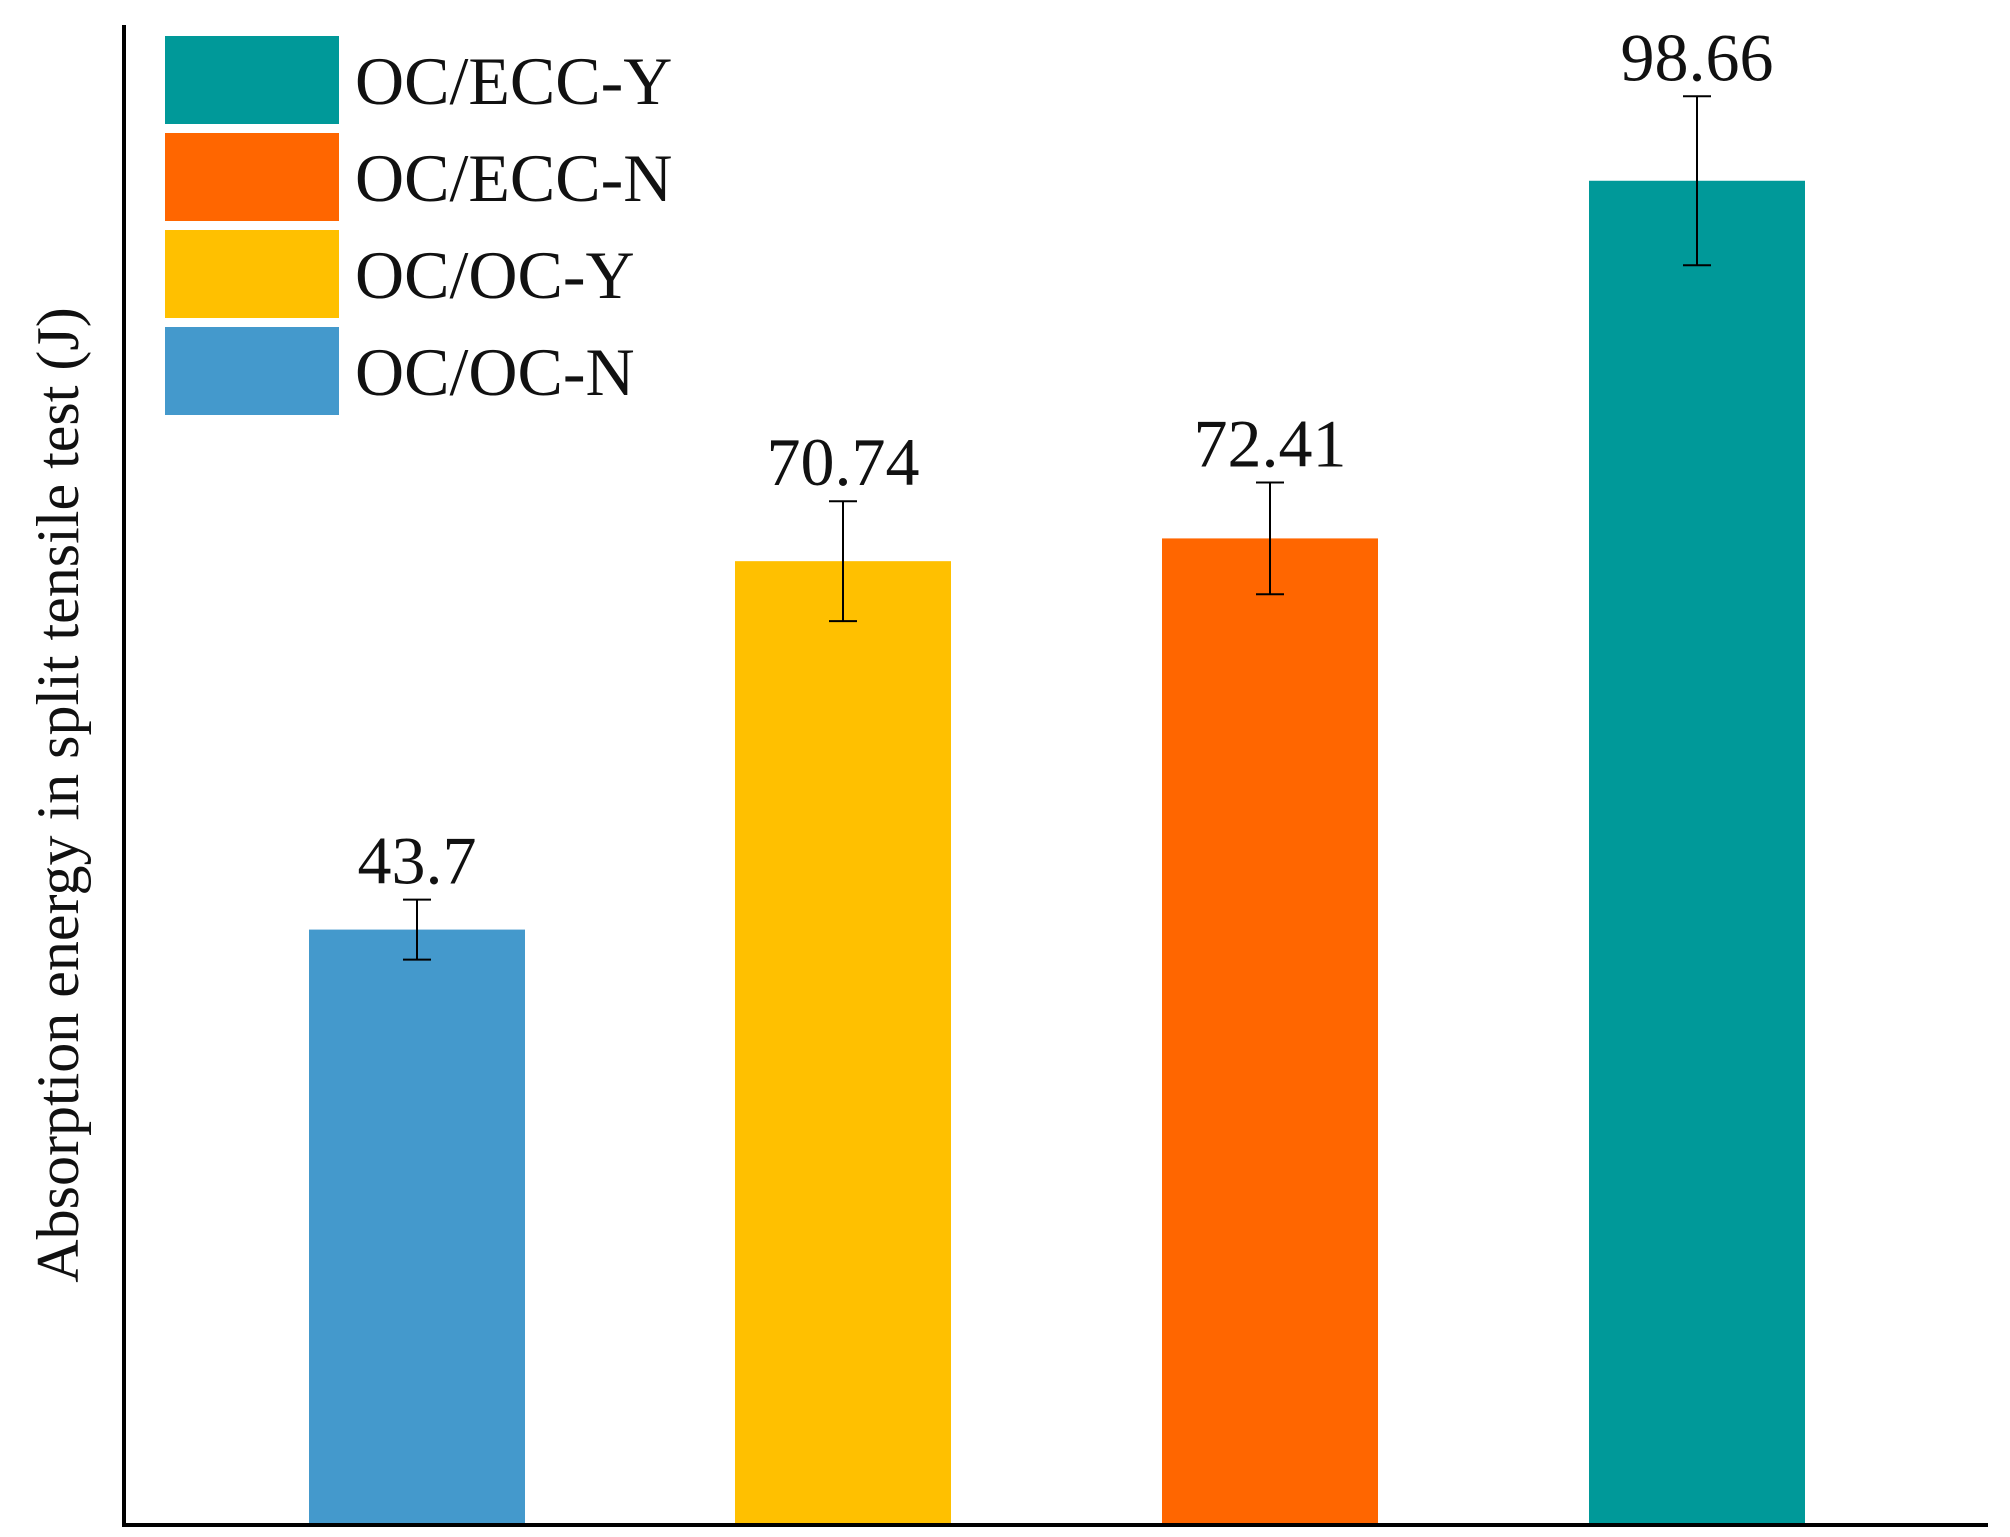 Image resolution: width=2010 pixels, height=1537 pixels. What do you see at coordinates (1270, 444) in the screenshot?
I see `data-label-oc-ecc-n: 72.41` at bounding box center [1270, 444].